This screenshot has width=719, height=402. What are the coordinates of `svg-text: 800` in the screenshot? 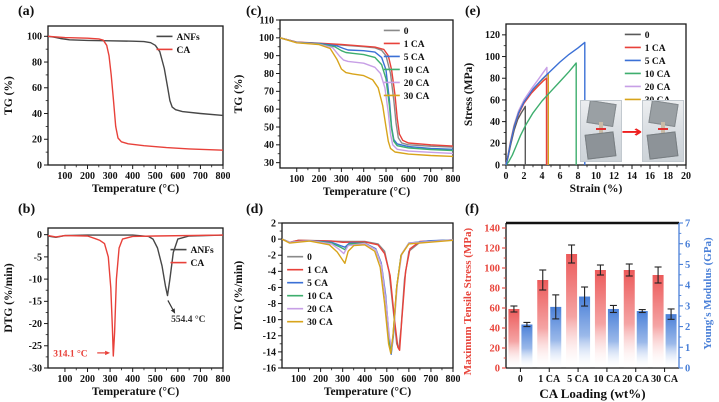 It's located at (223, 176).